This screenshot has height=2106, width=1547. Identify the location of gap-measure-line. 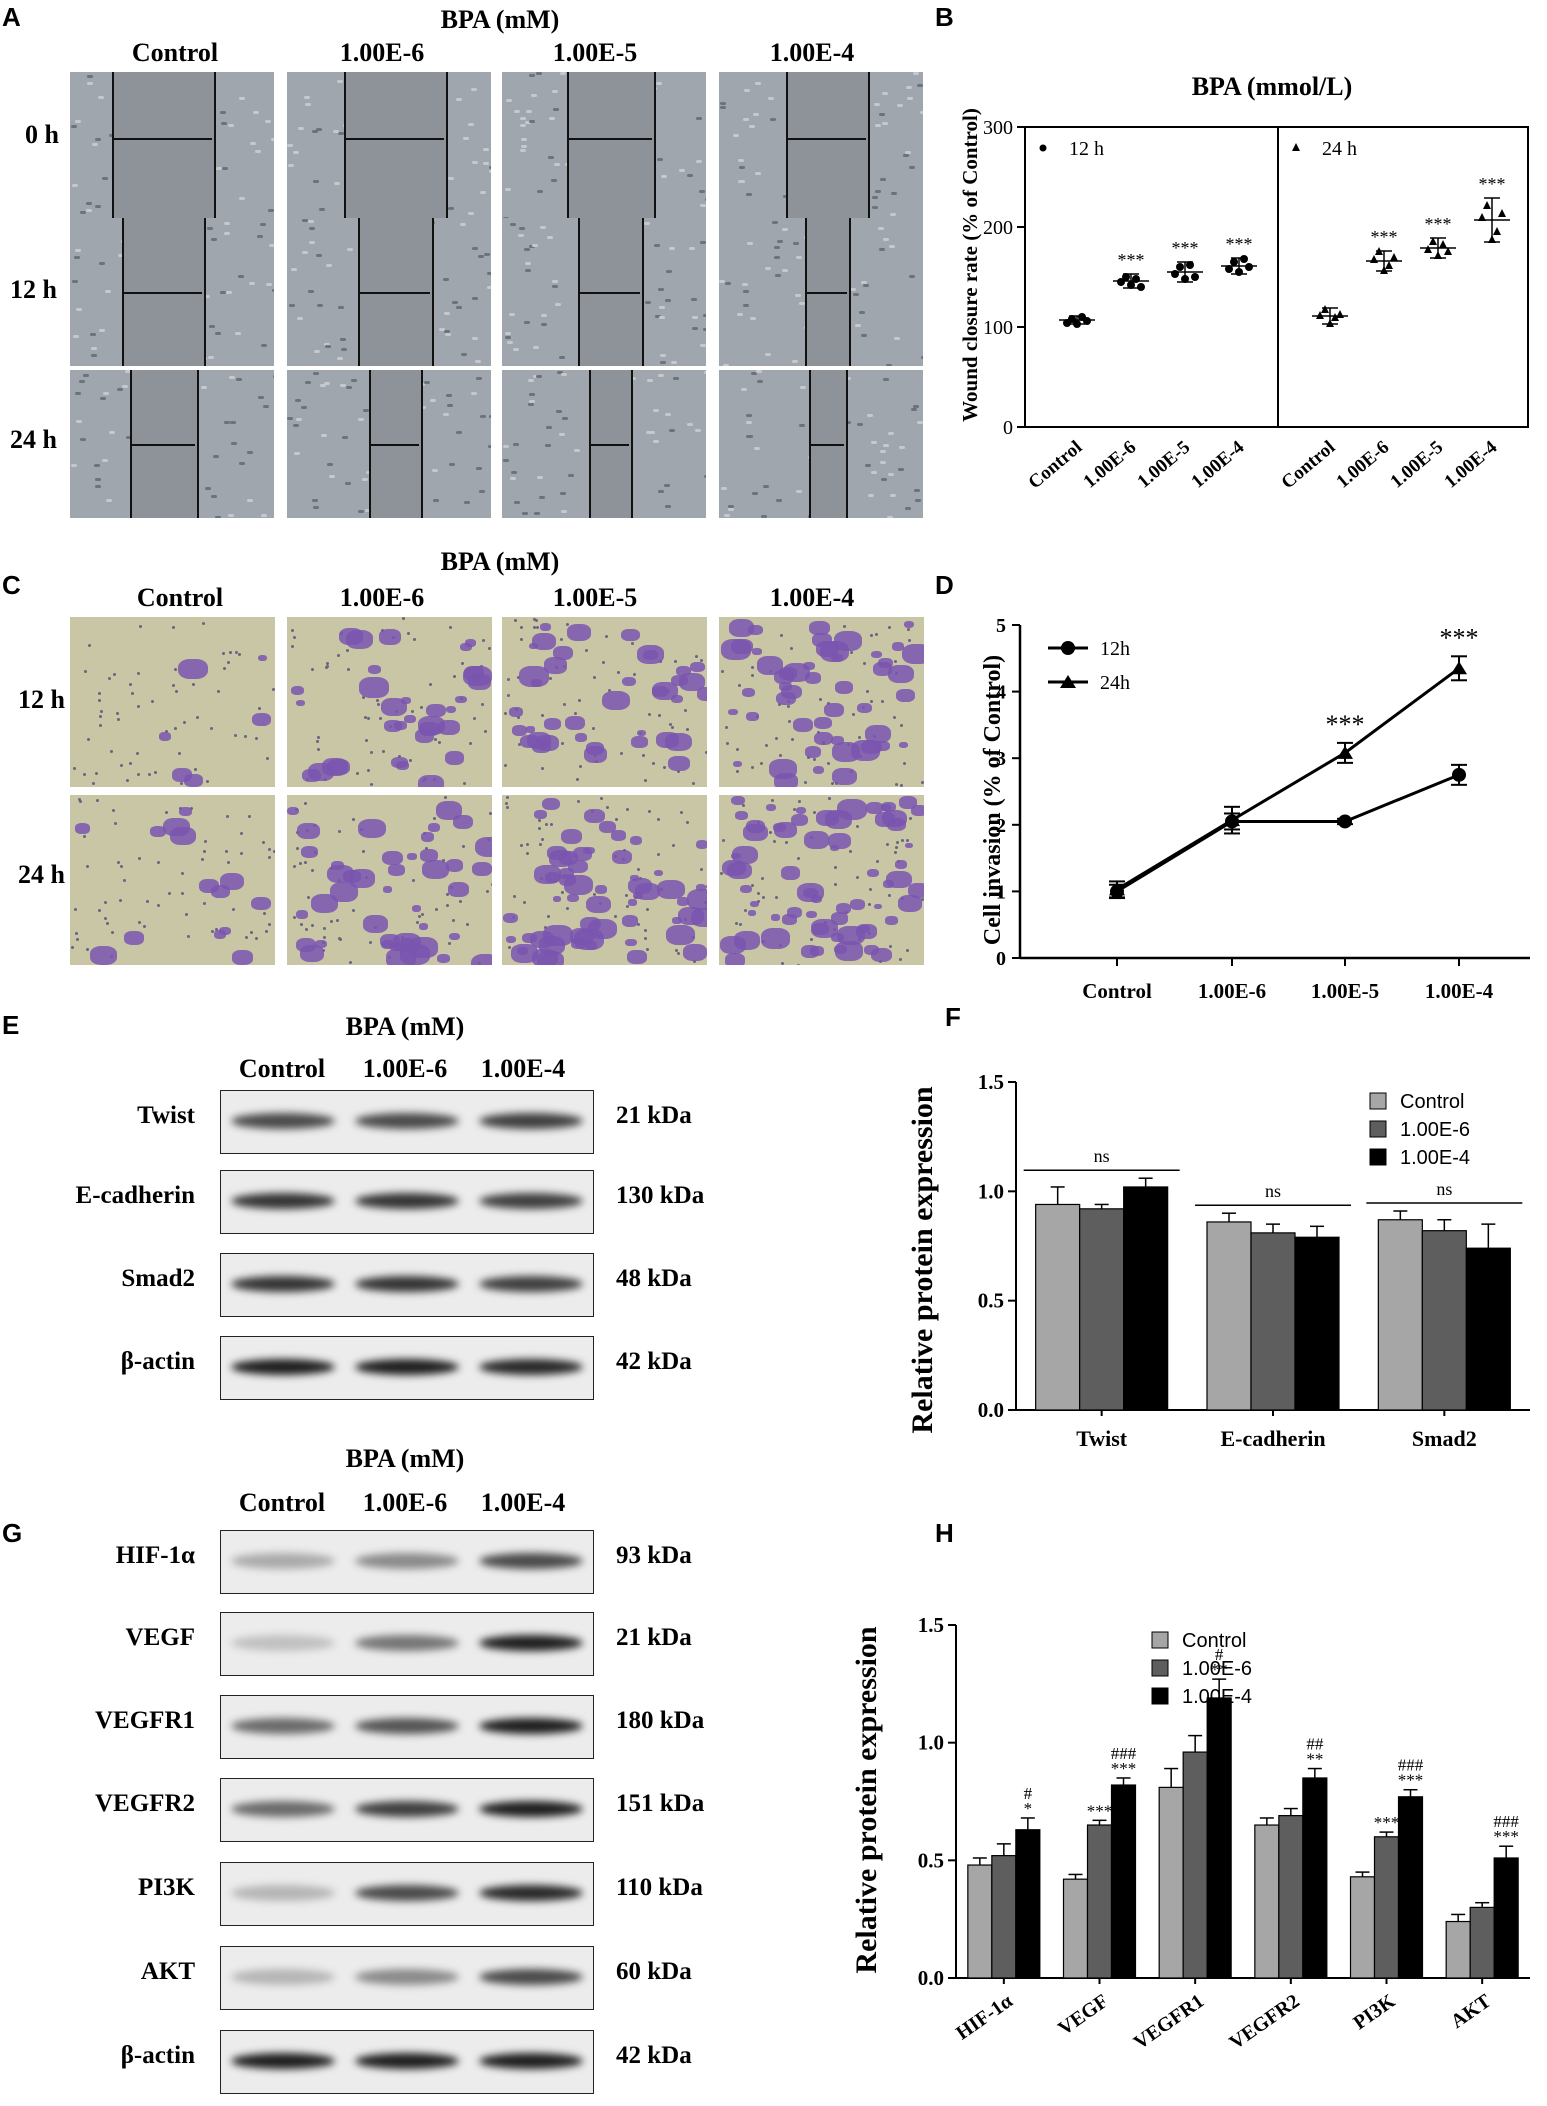
(162, 293).